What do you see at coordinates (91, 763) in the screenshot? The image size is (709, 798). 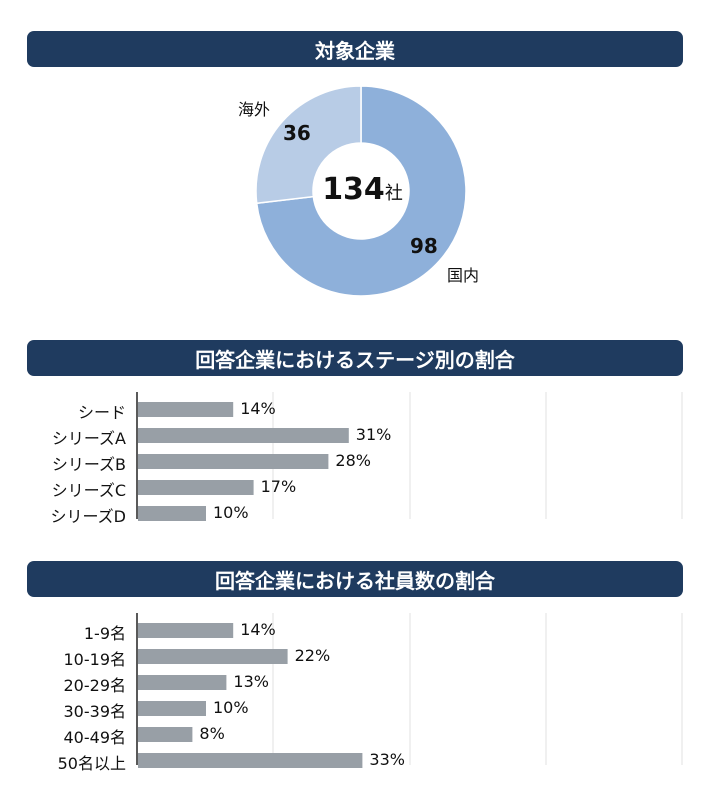 I see `employees-category-label-5: 50名以上` at bounding box center [91, 763].